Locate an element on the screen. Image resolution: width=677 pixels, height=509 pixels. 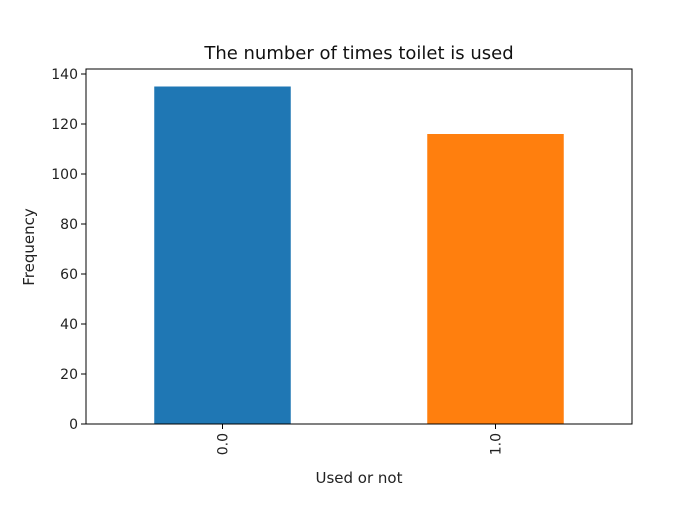
x-tick-label: 0.0 is located at coordinates (224, 444).